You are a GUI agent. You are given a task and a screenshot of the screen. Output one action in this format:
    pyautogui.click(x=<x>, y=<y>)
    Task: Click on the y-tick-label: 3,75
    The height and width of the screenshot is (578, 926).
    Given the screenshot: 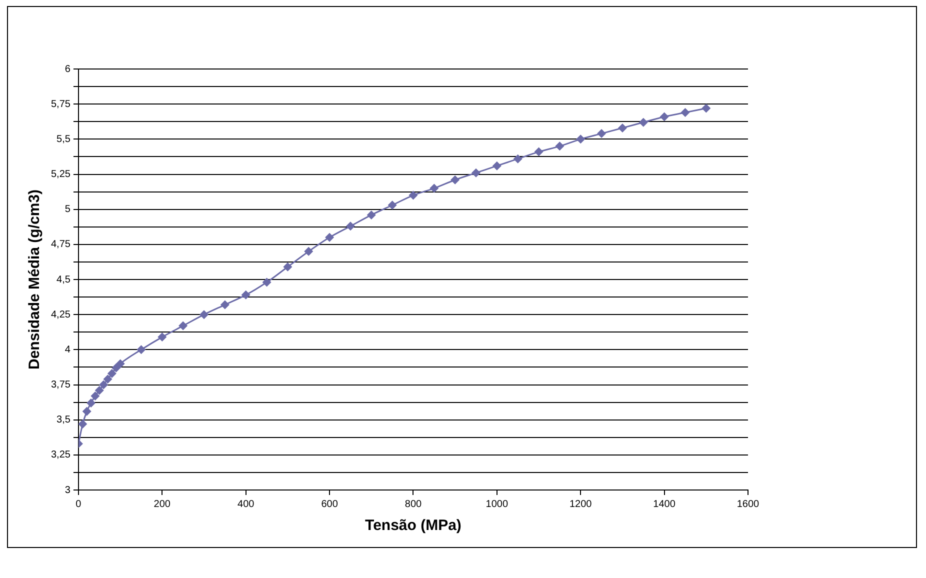 What is the action you would take?
    pyautogui.click(x=60, y=385)
    